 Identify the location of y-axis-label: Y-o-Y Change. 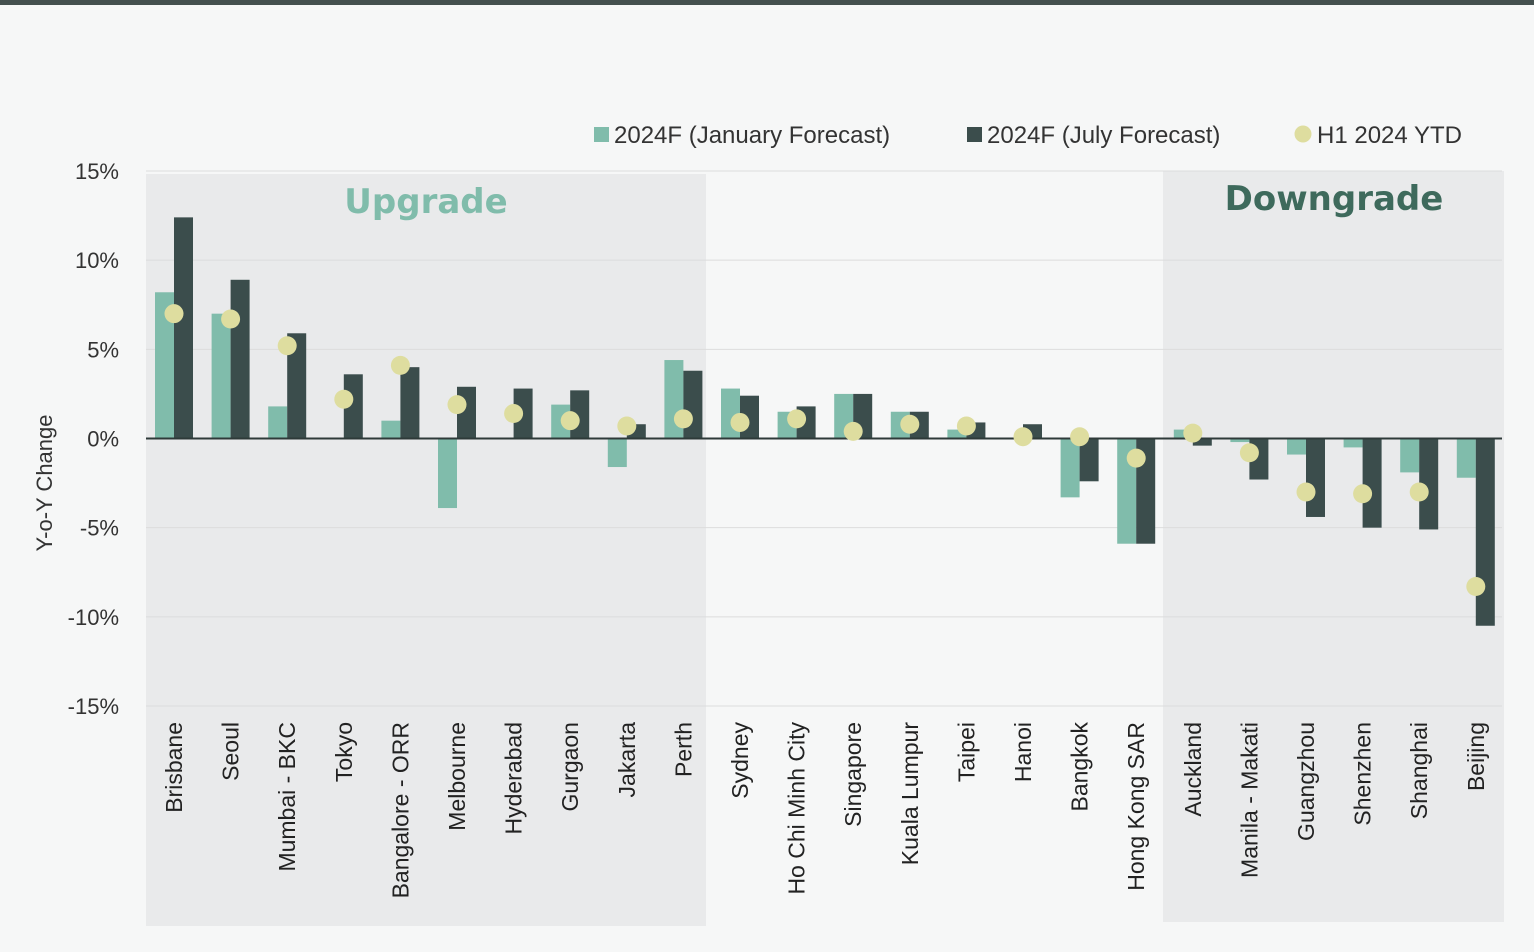
(44, 483).